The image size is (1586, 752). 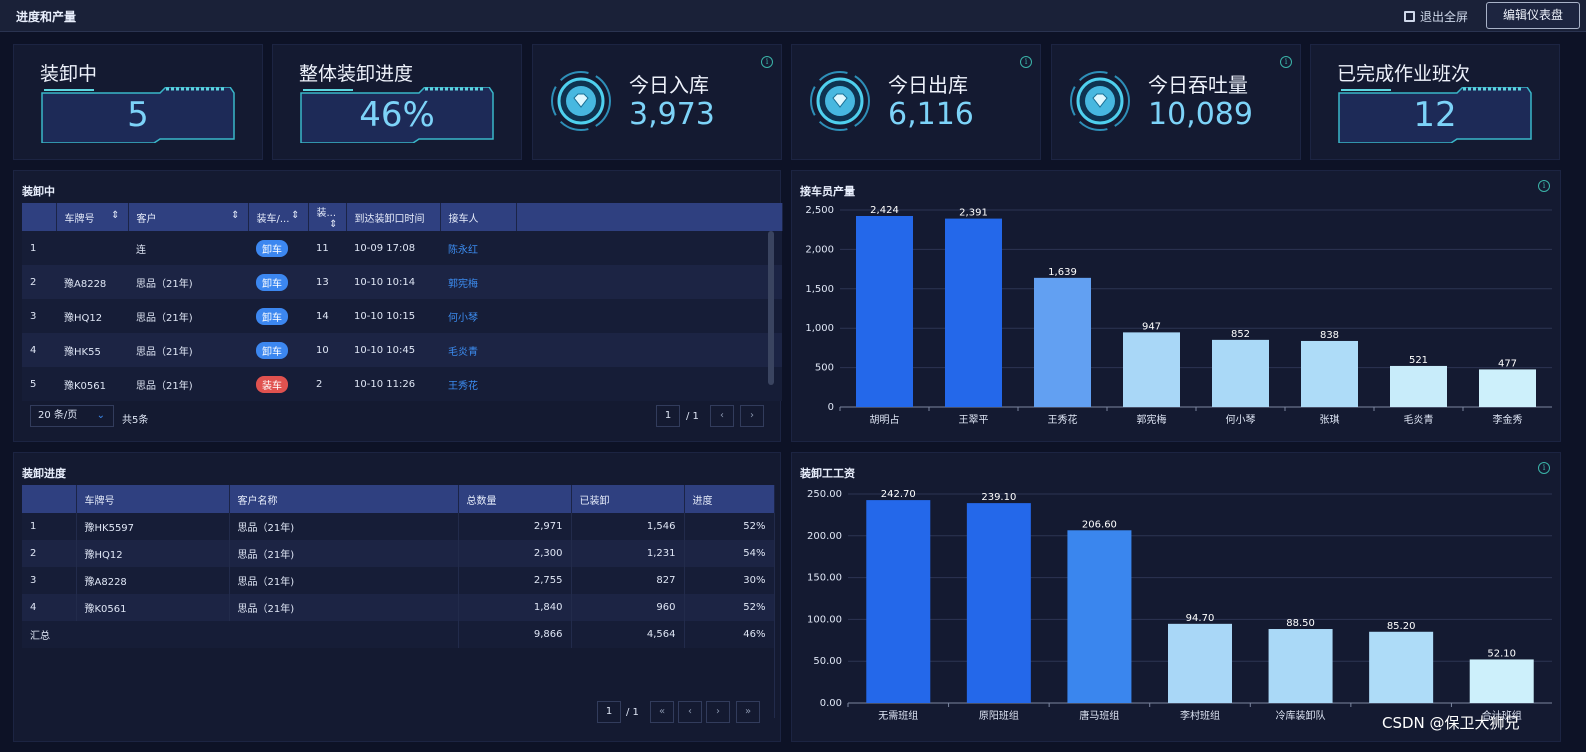 I want to click on column-header-plate: 车牌号 ⇕, so click(x=92, y=217).